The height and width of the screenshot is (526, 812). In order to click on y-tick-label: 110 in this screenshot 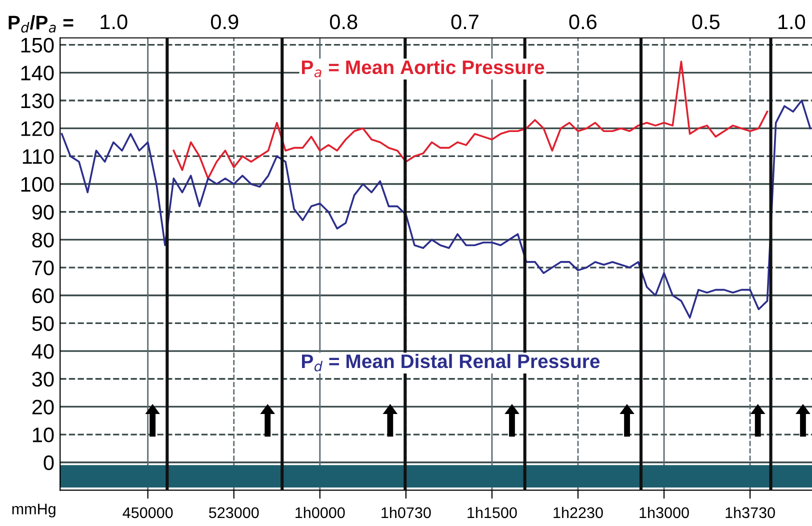, I will do `click(38, 156)`.